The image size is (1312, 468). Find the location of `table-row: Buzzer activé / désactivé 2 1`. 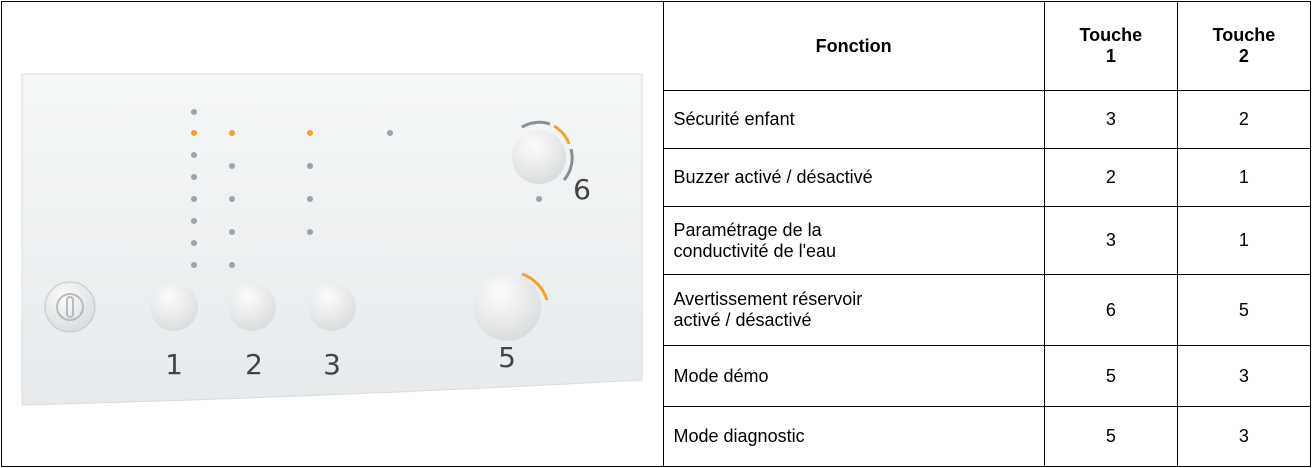

table-row: Buzzer activé / désactivé 2 1 is located at coordinates (657, 177).